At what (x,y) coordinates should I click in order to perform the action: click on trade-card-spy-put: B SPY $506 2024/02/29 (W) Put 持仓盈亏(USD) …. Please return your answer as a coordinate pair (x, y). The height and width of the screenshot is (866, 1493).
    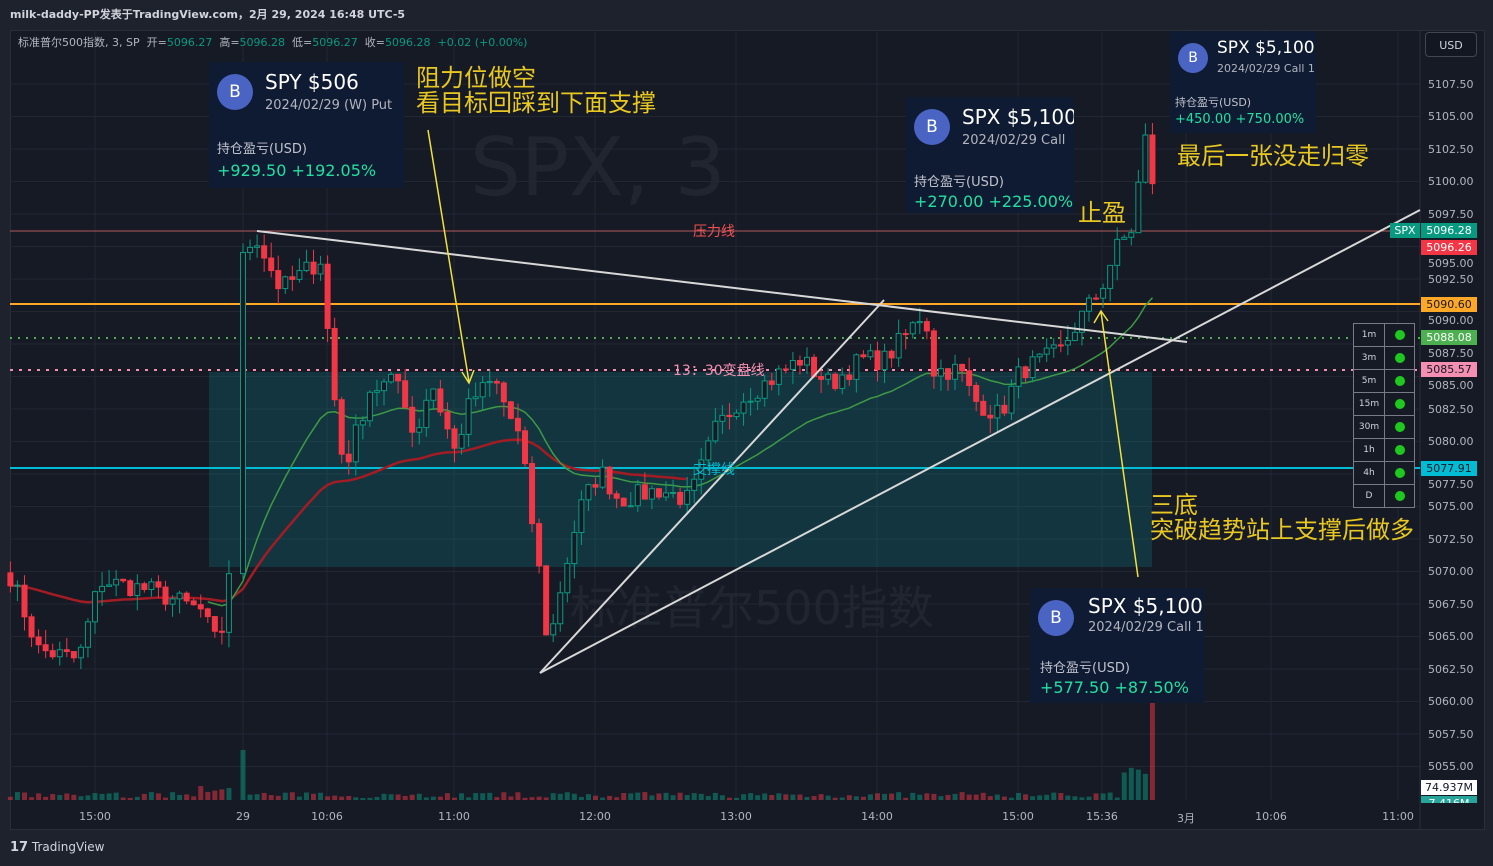
    Looking at the image, I should click on (306, 125).